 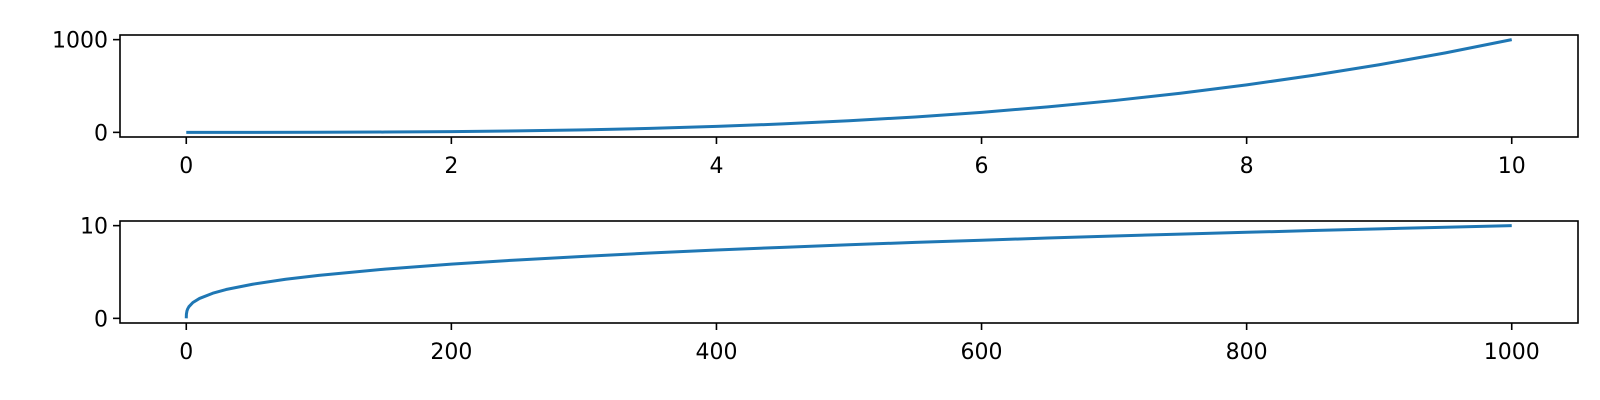 What do you see at coordinates (1512, 352) in the screenshot?
I see `bottom-x-tick-label: 1000` at bounding box center [1512, 352].